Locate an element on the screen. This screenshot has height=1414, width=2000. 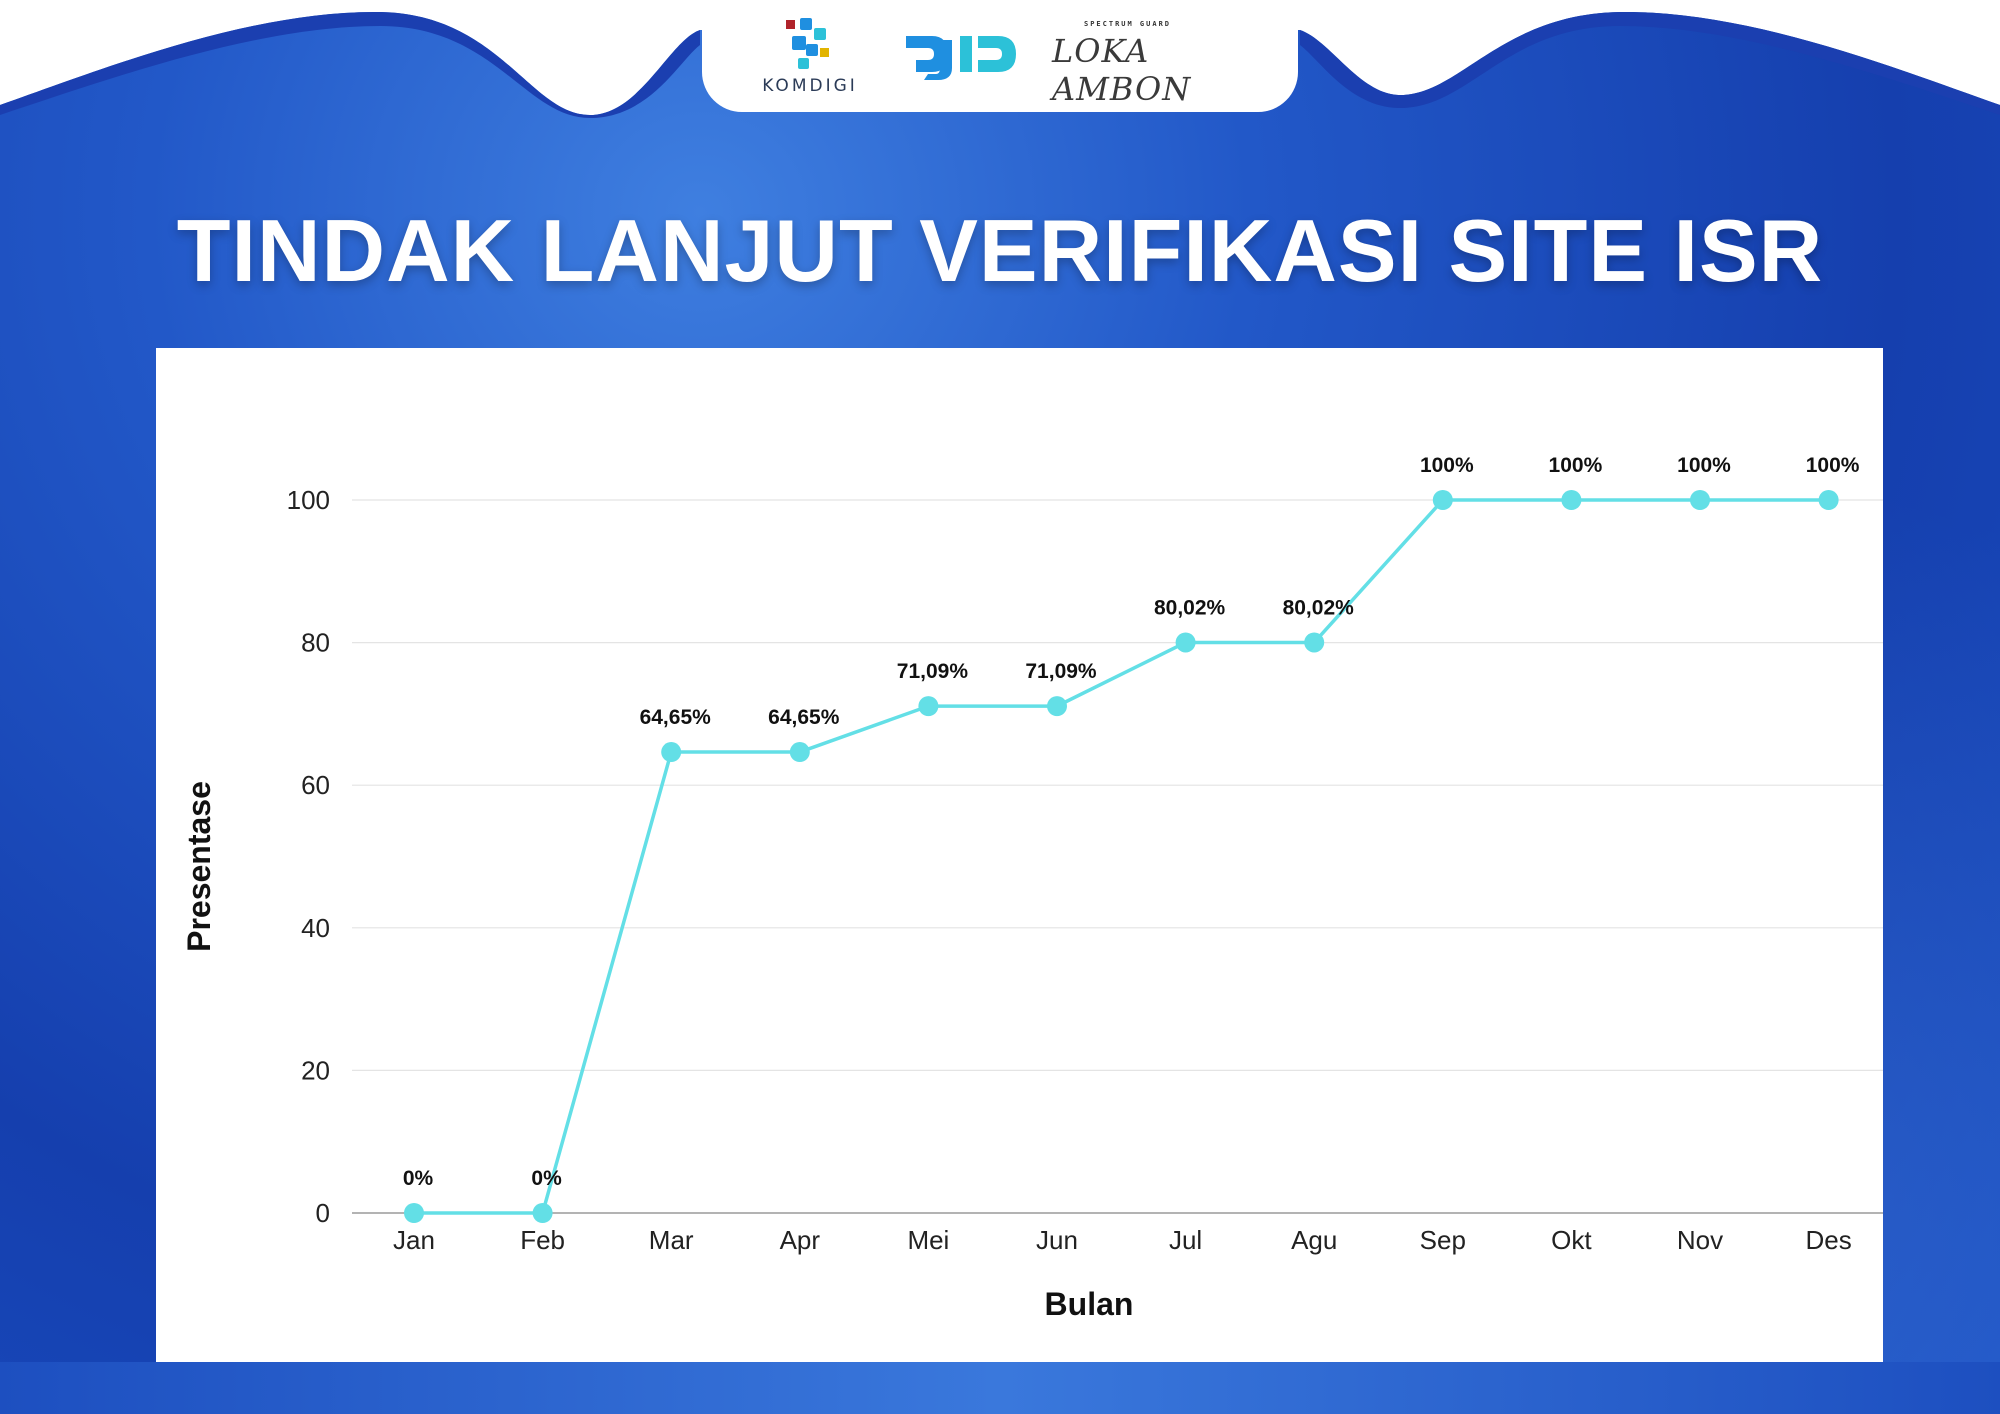
x-tick-label: Mei is located at coordinates (928, 1240).